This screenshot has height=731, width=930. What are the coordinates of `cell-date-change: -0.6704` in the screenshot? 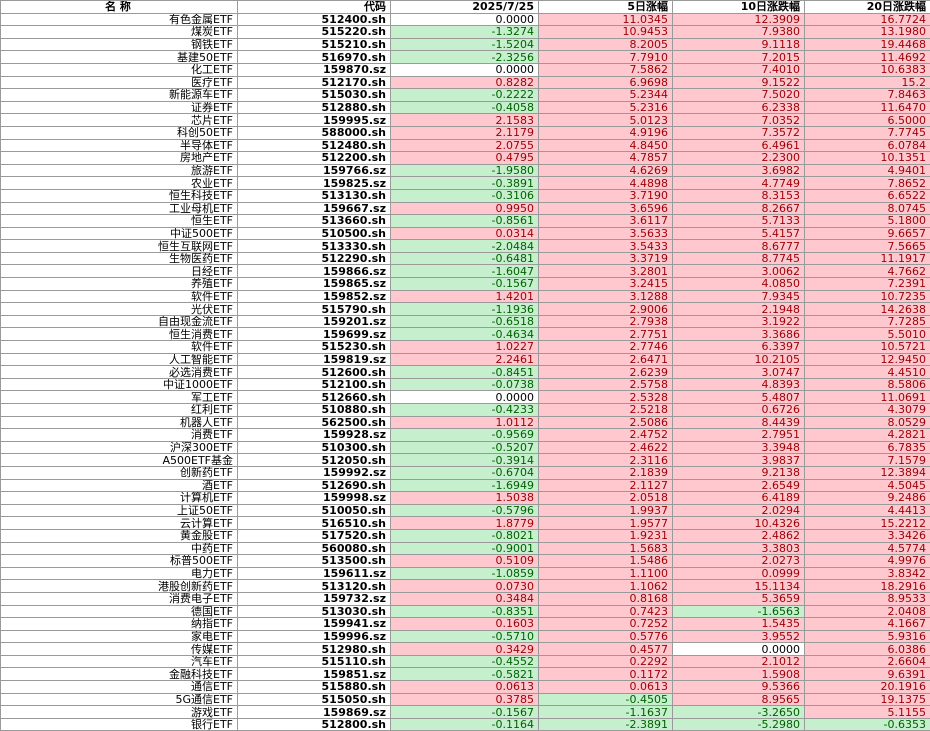 It's located at (465, 472).